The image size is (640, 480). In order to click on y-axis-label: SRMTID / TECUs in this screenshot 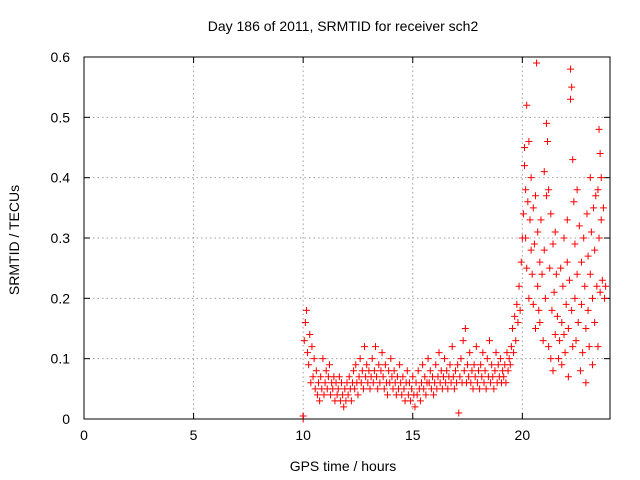, I will do `click(14, 240)`.